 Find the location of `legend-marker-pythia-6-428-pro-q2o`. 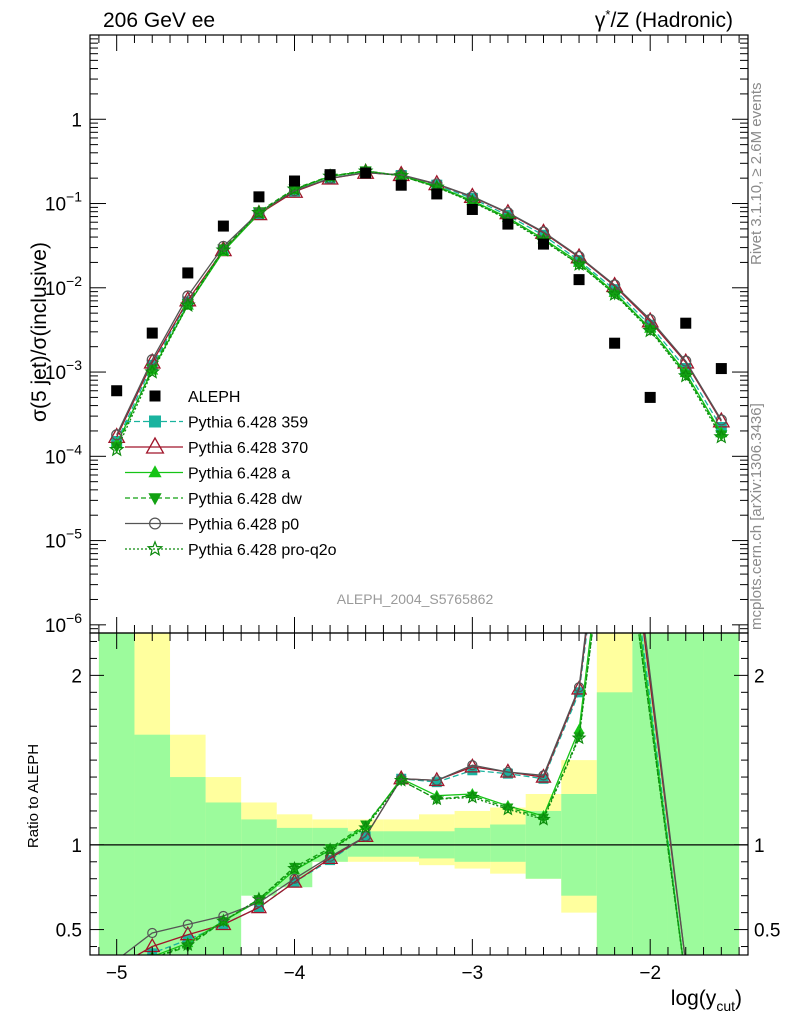

legend-marker-pythia-6-428-pro-q2o is located at coordinates (155, 548).